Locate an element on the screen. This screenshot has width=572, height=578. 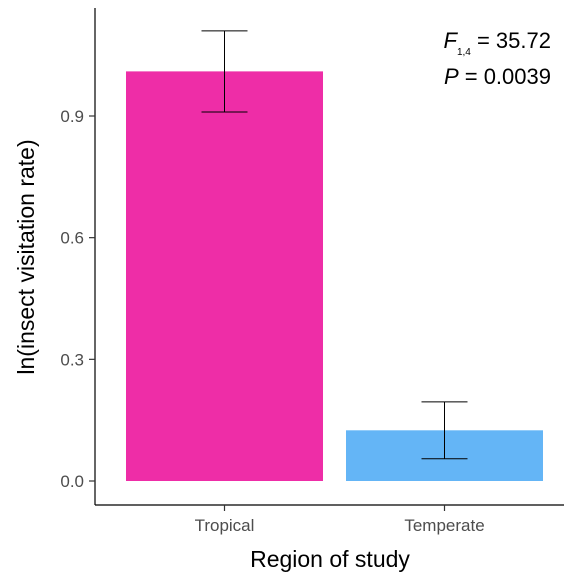
p-value-text: = 0.0039 is located at coordinates (505, 76).